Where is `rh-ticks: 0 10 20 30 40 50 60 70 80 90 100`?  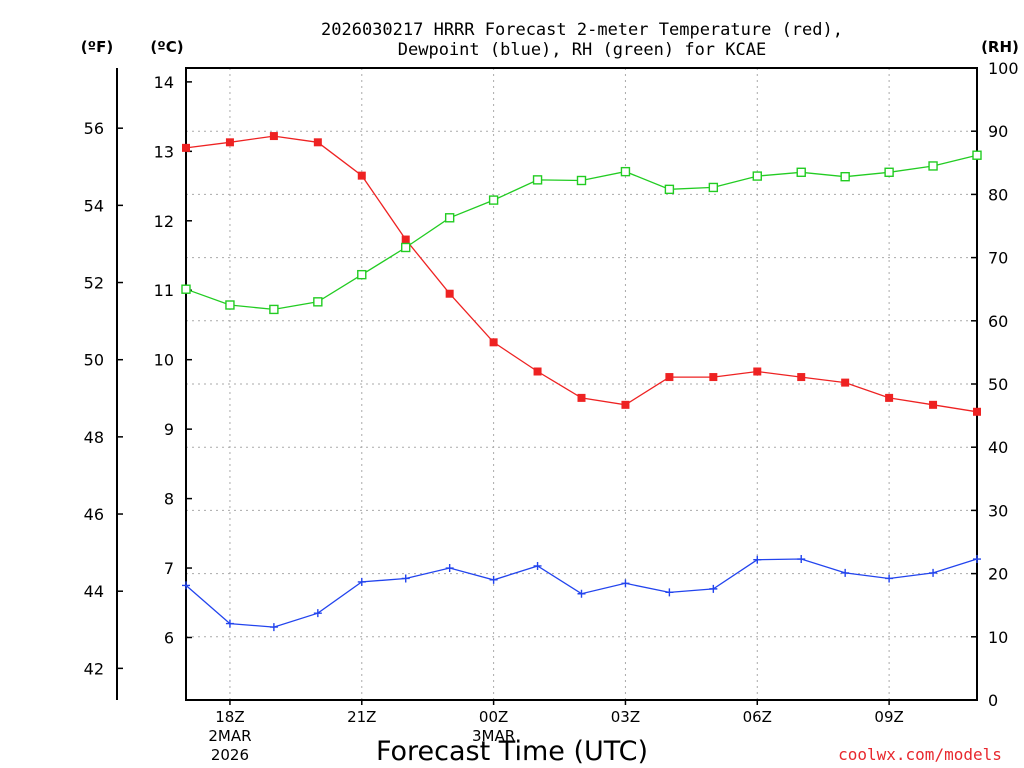 rh-ticks: 0 10 20 30 40 50 60 70 80 90 100 is located at coordinates (995, 384).